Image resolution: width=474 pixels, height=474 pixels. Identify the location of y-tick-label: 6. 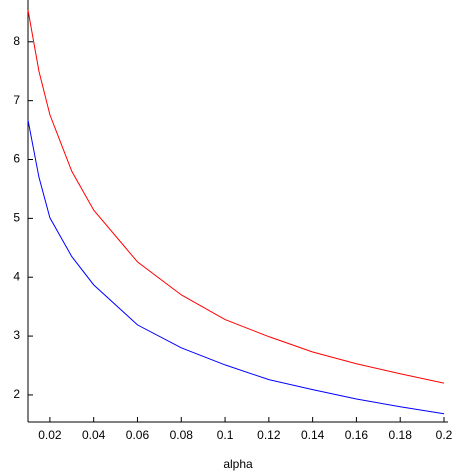
(16, 159).